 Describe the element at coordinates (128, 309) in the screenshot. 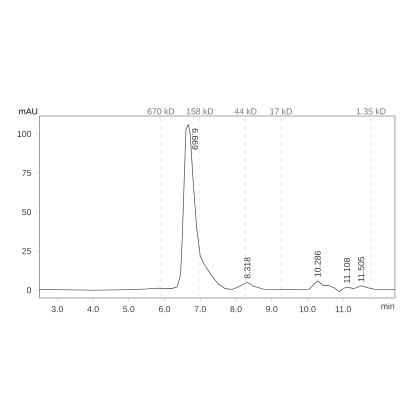

I see `x-tick-label: 5.0` at that location.